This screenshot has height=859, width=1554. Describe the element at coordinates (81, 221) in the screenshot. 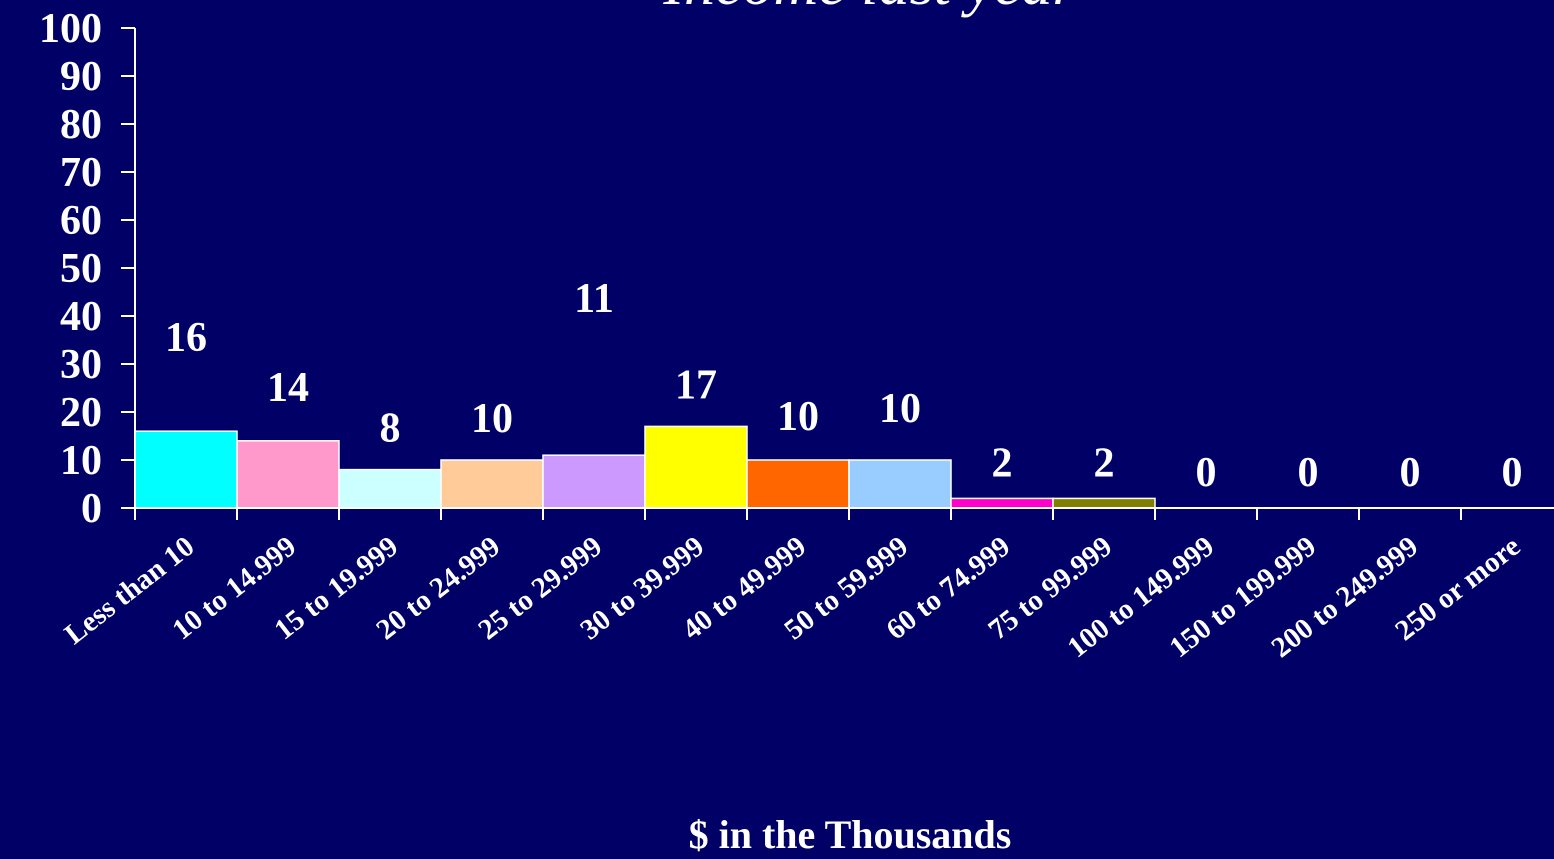

I see `y-tick-label-6: 60` at that location.